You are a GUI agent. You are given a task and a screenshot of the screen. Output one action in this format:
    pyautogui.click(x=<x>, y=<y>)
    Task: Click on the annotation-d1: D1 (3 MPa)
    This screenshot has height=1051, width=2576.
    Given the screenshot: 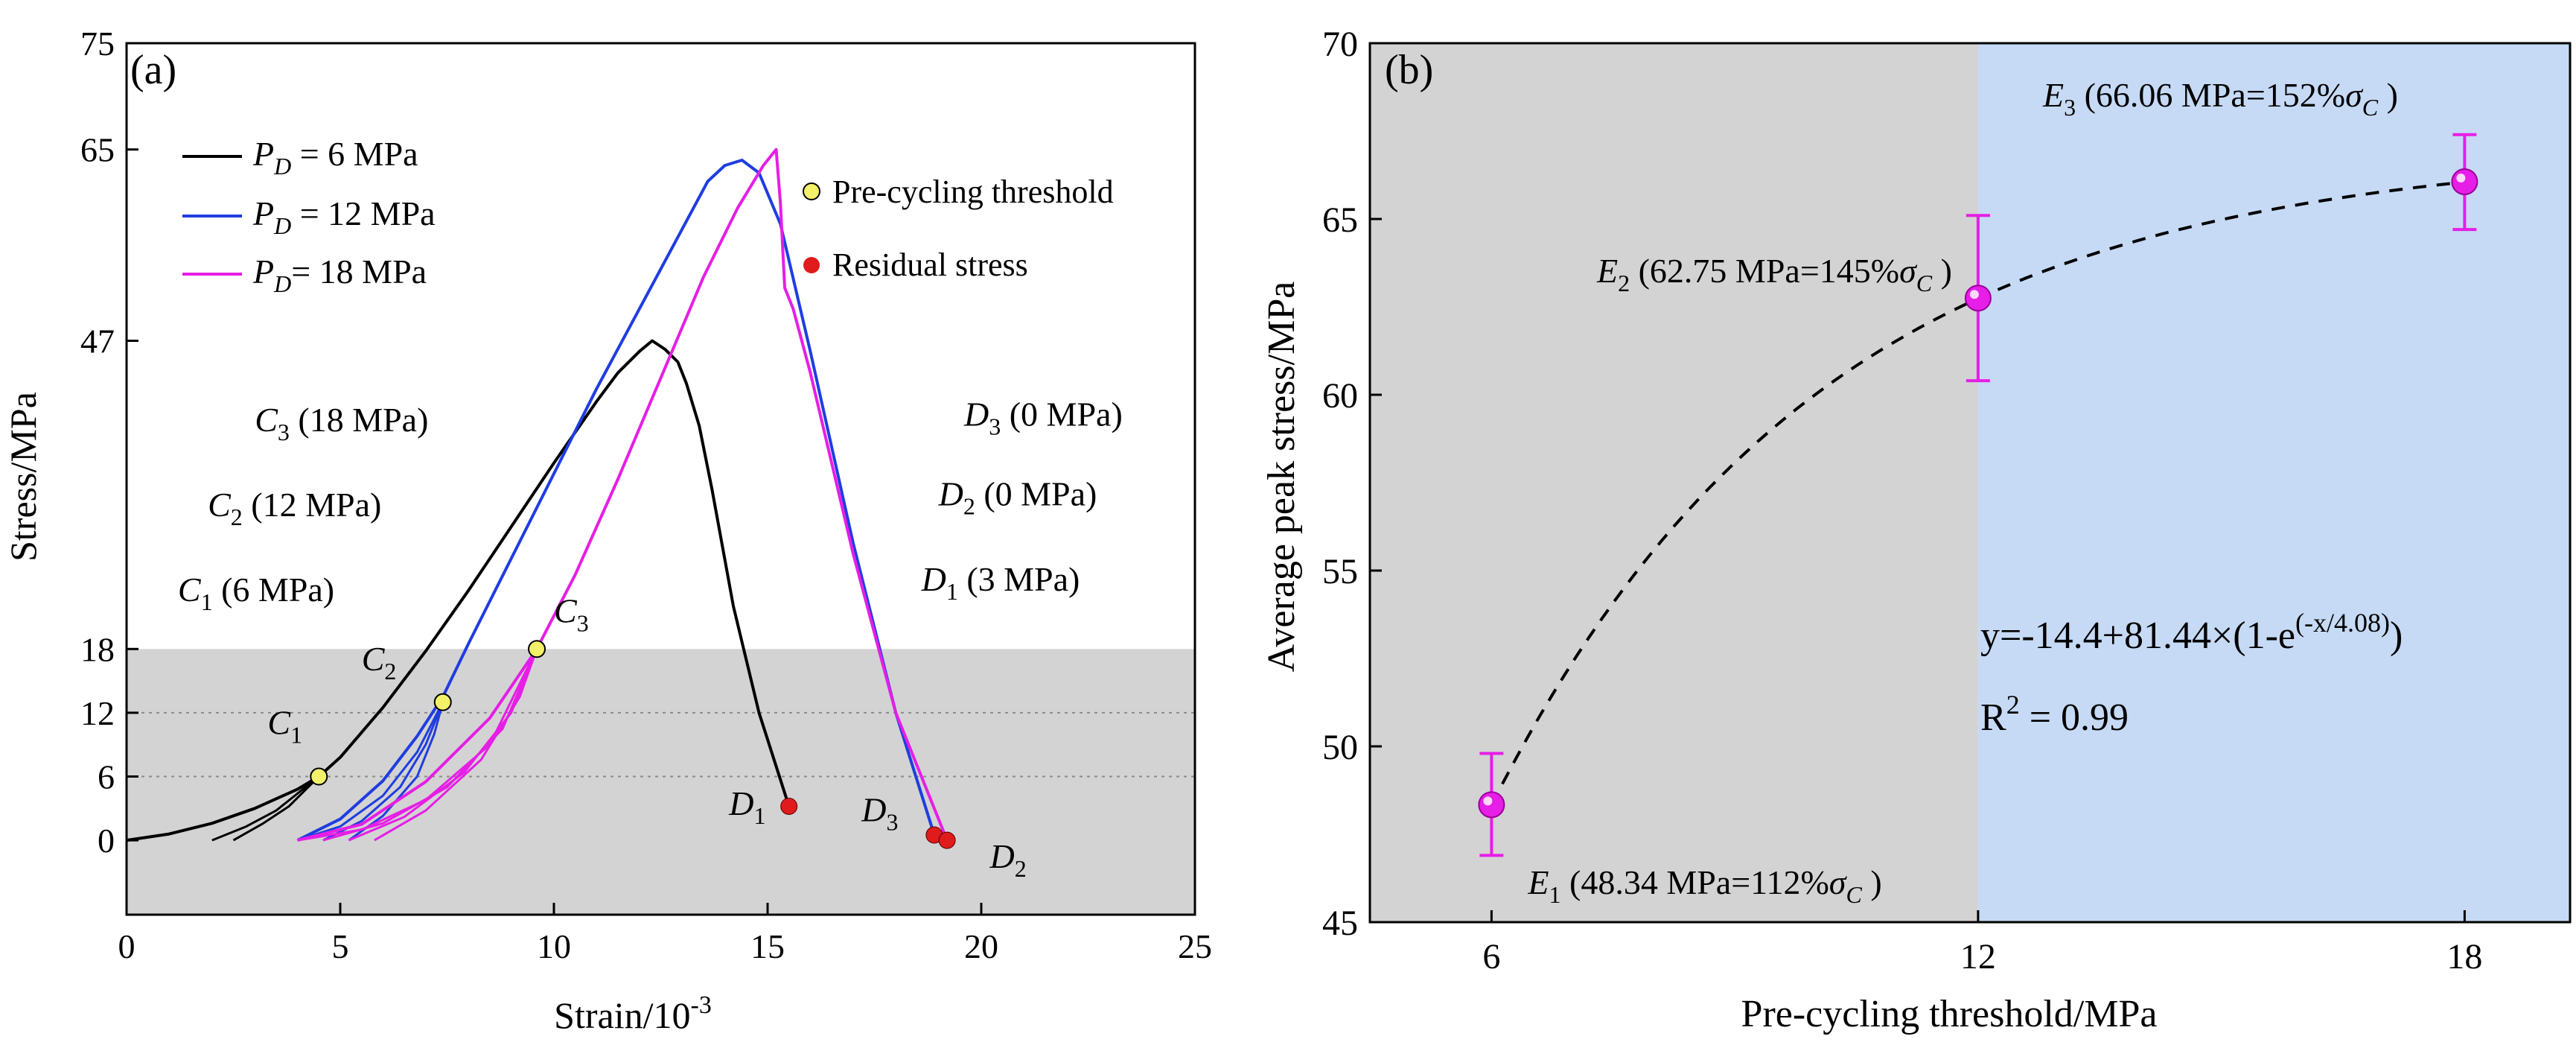 What is the action you would take?
    pyautogui.click(x=1000, y=582)
    